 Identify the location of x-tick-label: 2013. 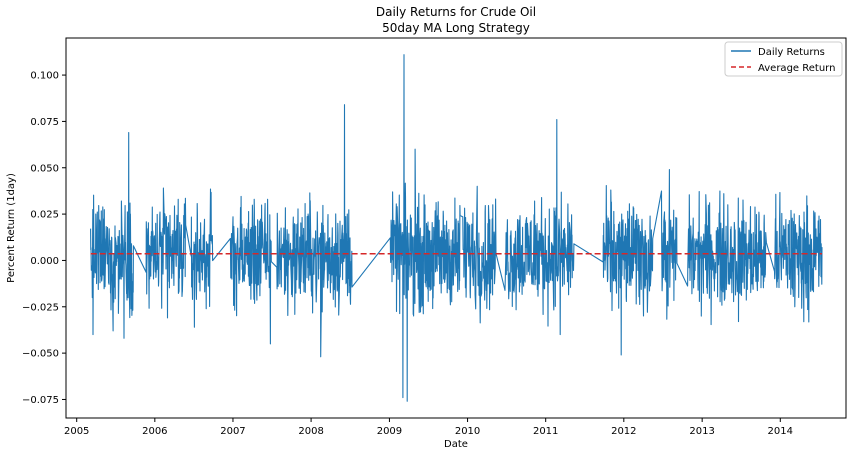
(701, 431).